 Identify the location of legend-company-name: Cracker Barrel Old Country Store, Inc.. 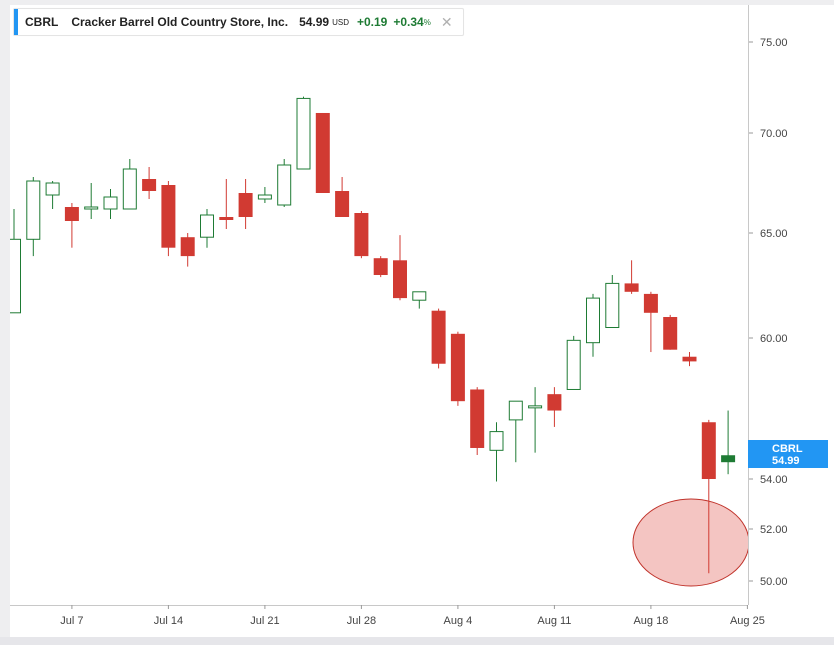
(180, 22).